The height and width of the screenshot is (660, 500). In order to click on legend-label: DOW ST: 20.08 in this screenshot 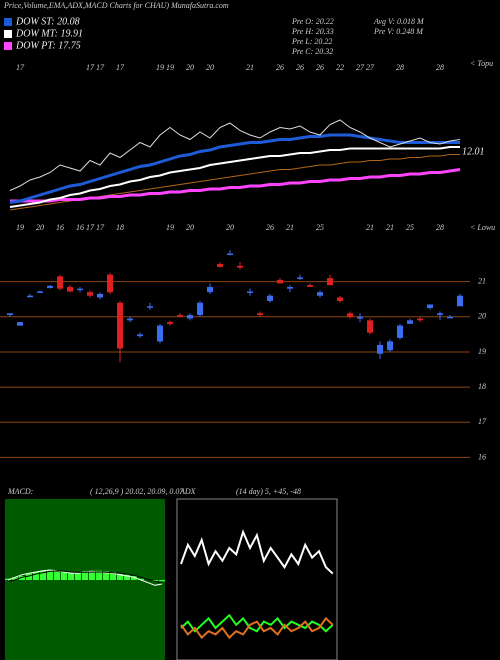, I will do `click(47, 21)`.